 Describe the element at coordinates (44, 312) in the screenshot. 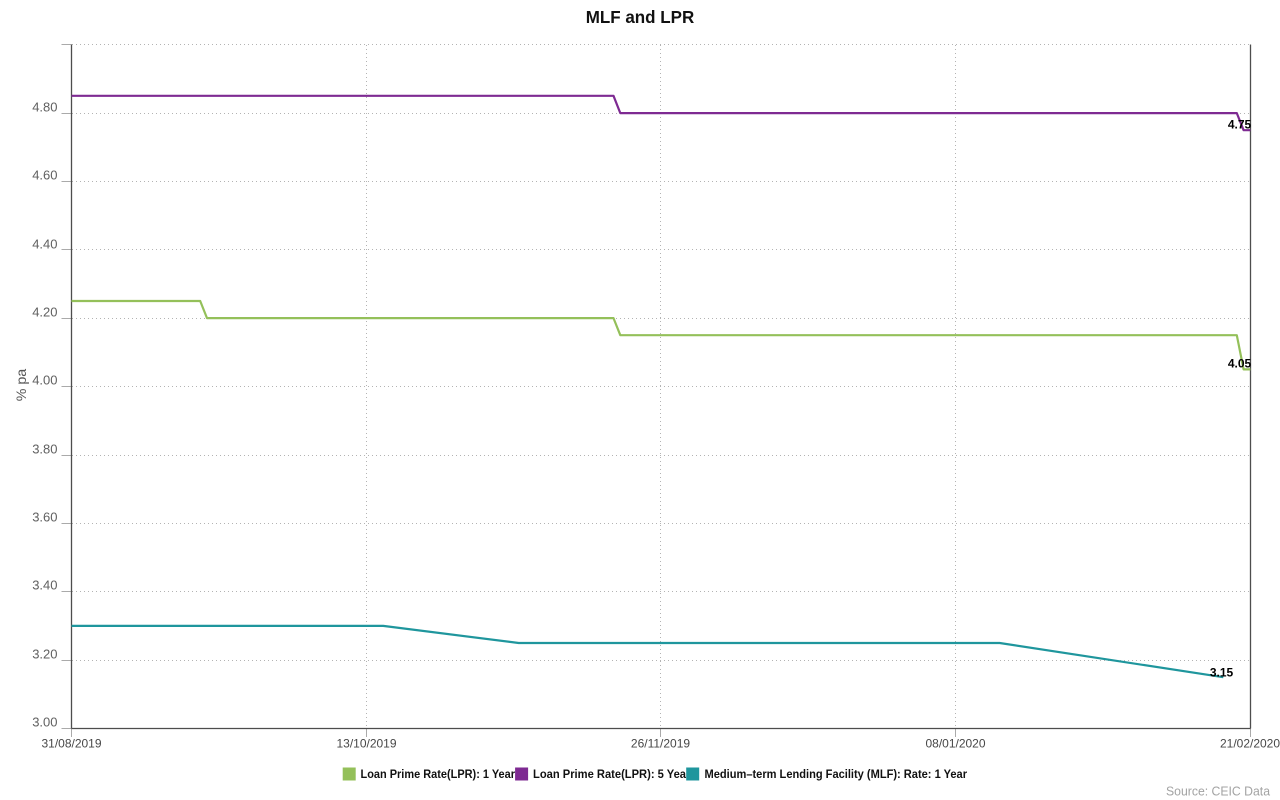

I see `svg-text: 4.20` at that location.